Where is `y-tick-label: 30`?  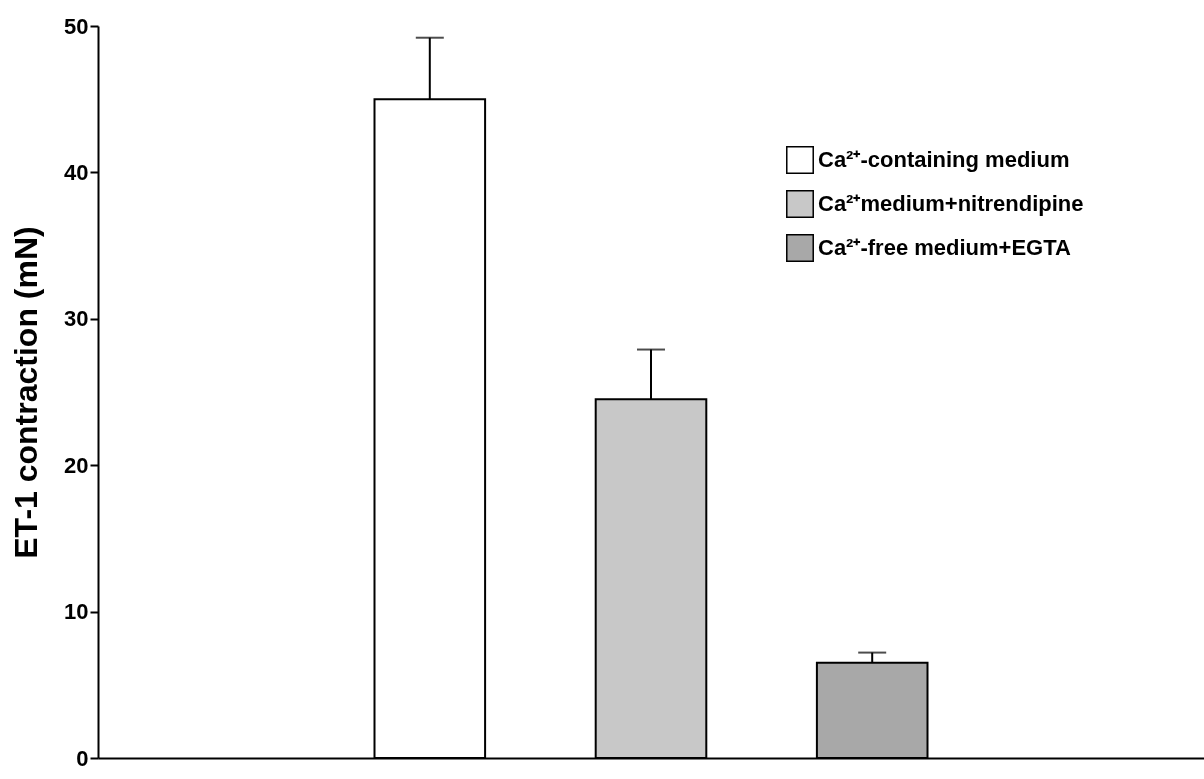
y-tick-label: 30 is located at coordinates (76, 319).